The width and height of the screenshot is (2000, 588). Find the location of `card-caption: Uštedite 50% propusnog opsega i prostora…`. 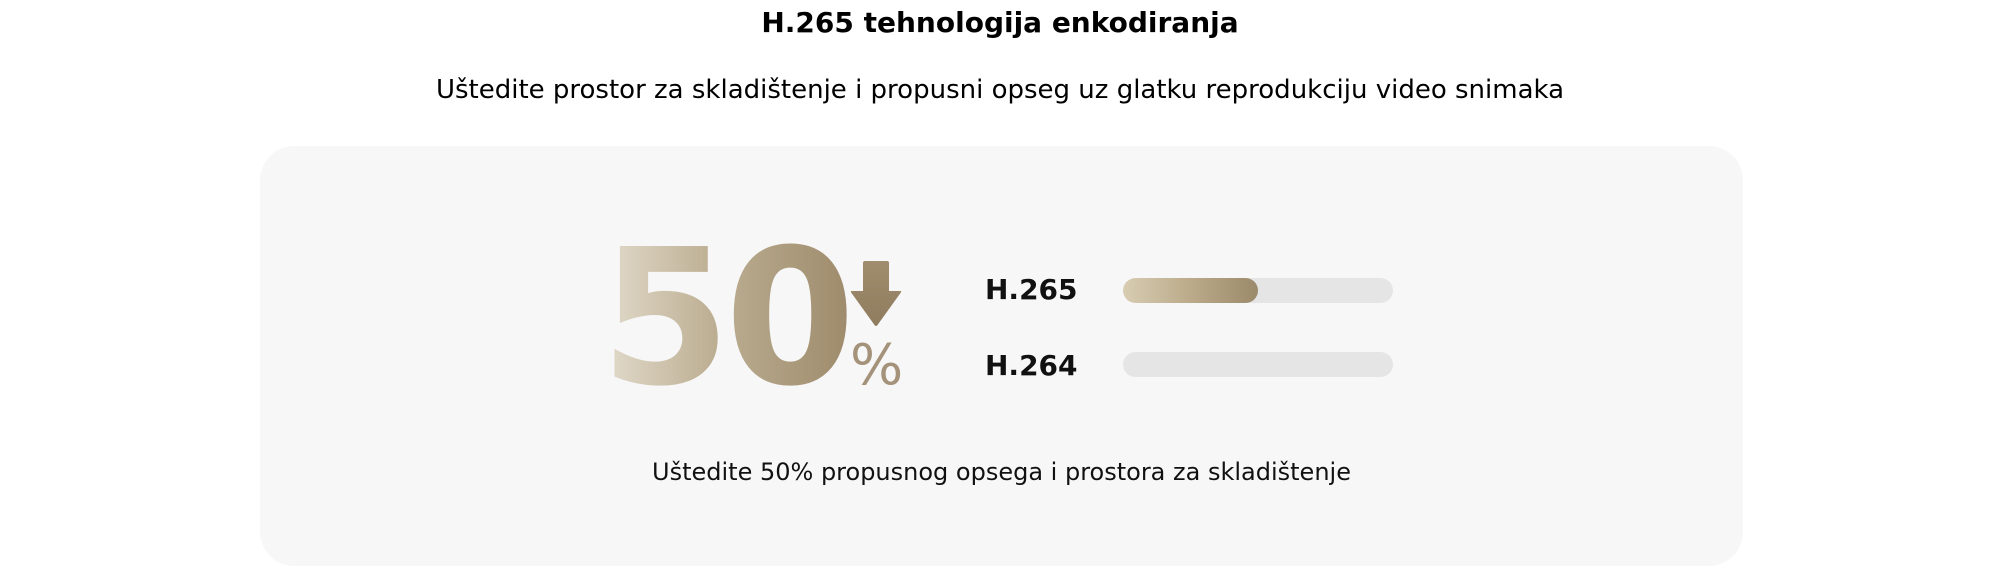

card-caption: Uštedite 50% propusnog opsega i prostora… is located at coordinates (1001, 472).